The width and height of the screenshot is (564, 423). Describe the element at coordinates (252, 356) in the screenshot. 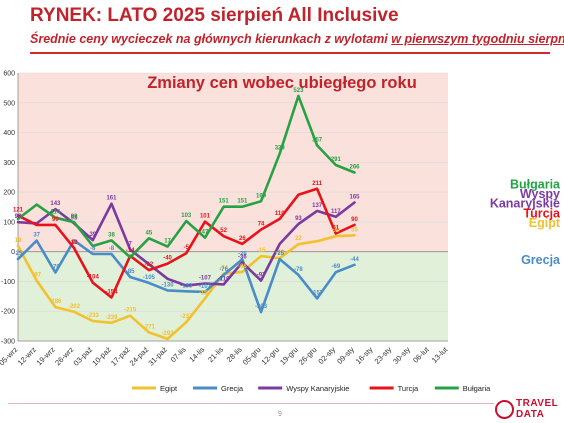

I see `x-tick-label: 05-gru` at that location.